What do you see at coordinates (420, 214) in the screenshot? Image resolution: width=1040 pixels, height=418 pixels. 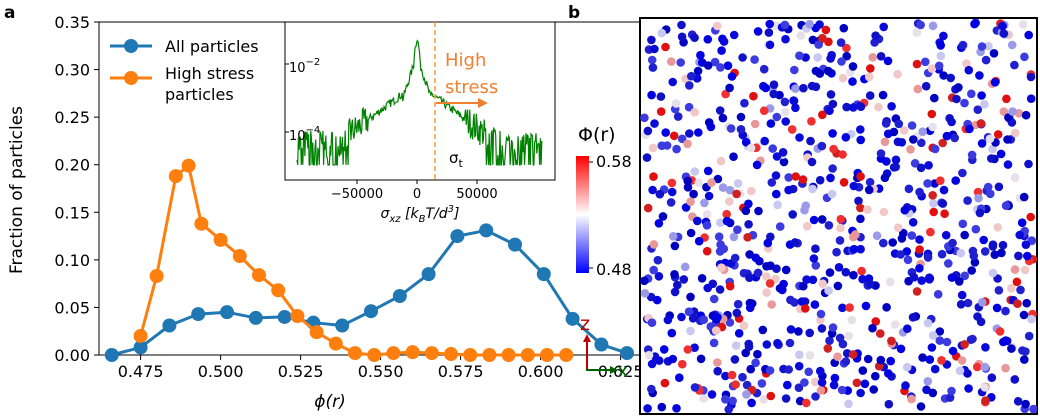 I see `inset-x-axis-label: σxz [kBT/d3]` at bounding box center [420, 214].